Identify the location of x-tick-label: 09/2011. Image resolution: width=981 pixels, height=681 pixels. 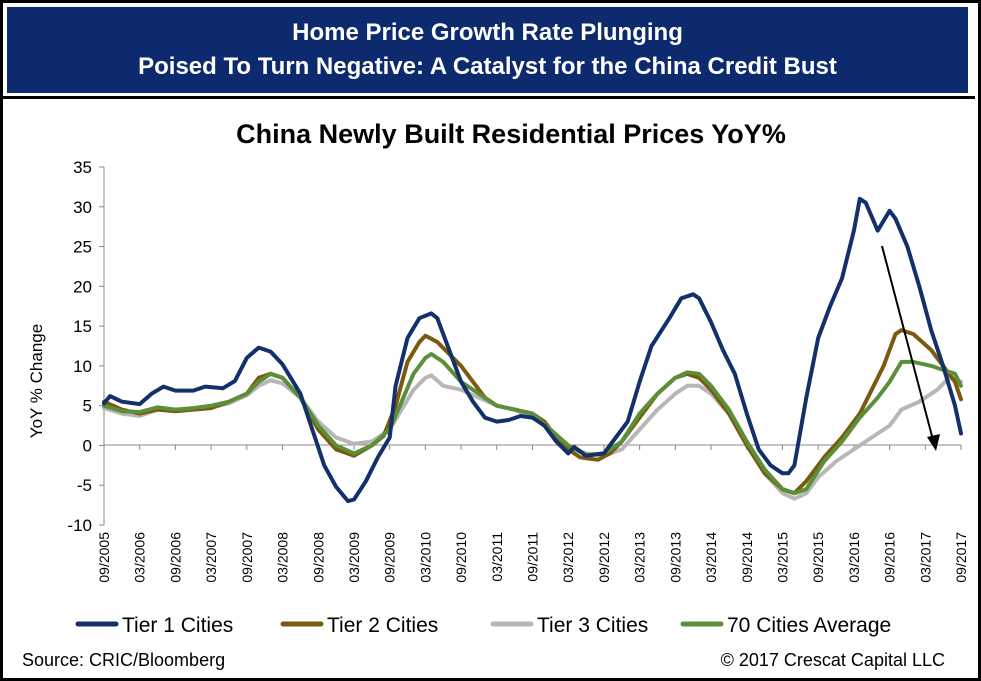
(533, 557).